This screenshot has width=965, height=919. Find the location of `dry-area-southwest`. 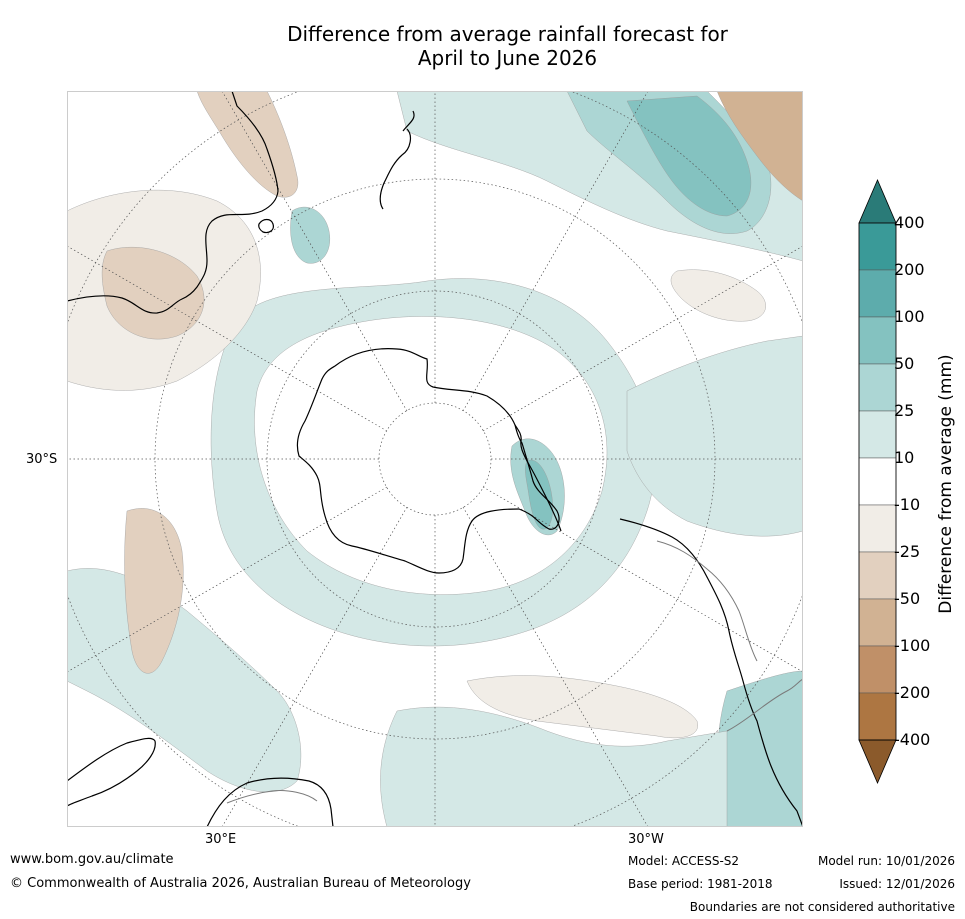

dry-area-southwest is located at coordinates (154, 591).